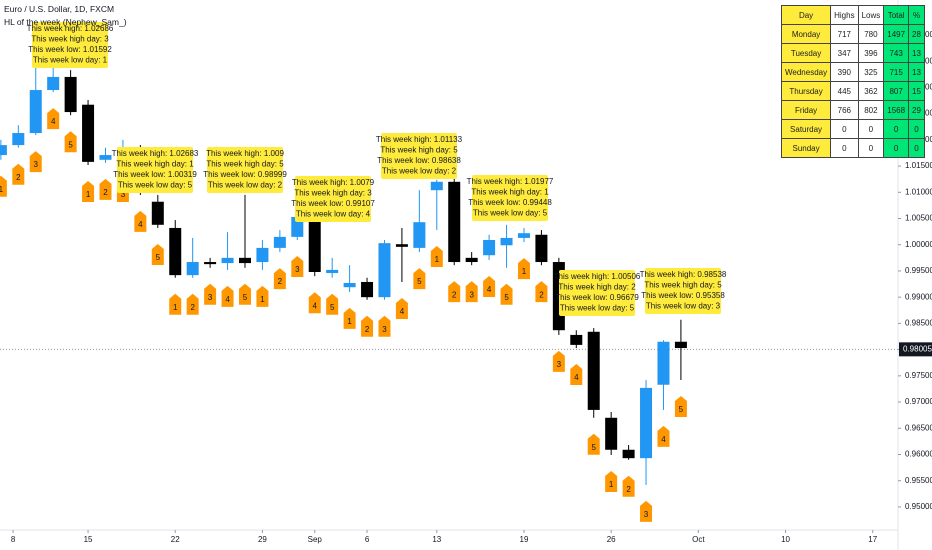  Describe the element at coordinates (896, 72) in the screenshot. I see `table-cell: 715` at that location.